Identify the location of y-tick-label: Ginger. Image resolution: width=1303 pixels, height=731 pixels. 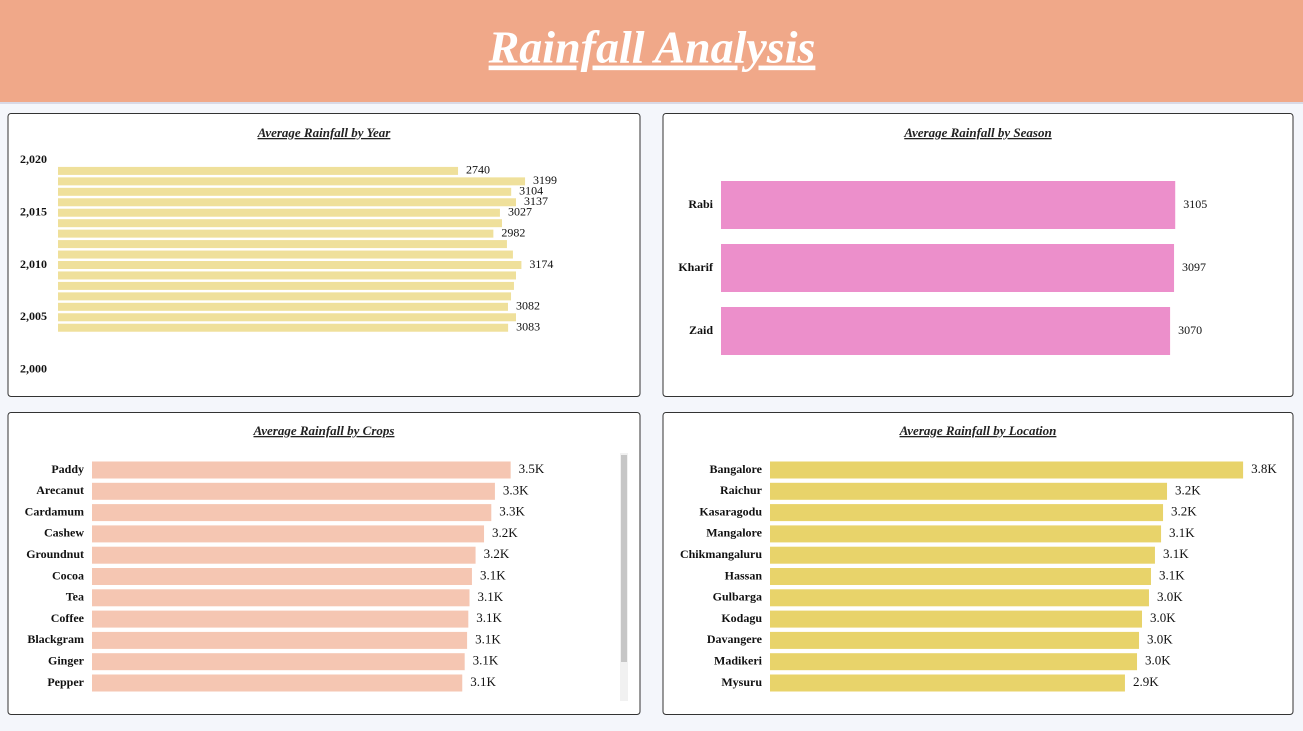
(66, 660).